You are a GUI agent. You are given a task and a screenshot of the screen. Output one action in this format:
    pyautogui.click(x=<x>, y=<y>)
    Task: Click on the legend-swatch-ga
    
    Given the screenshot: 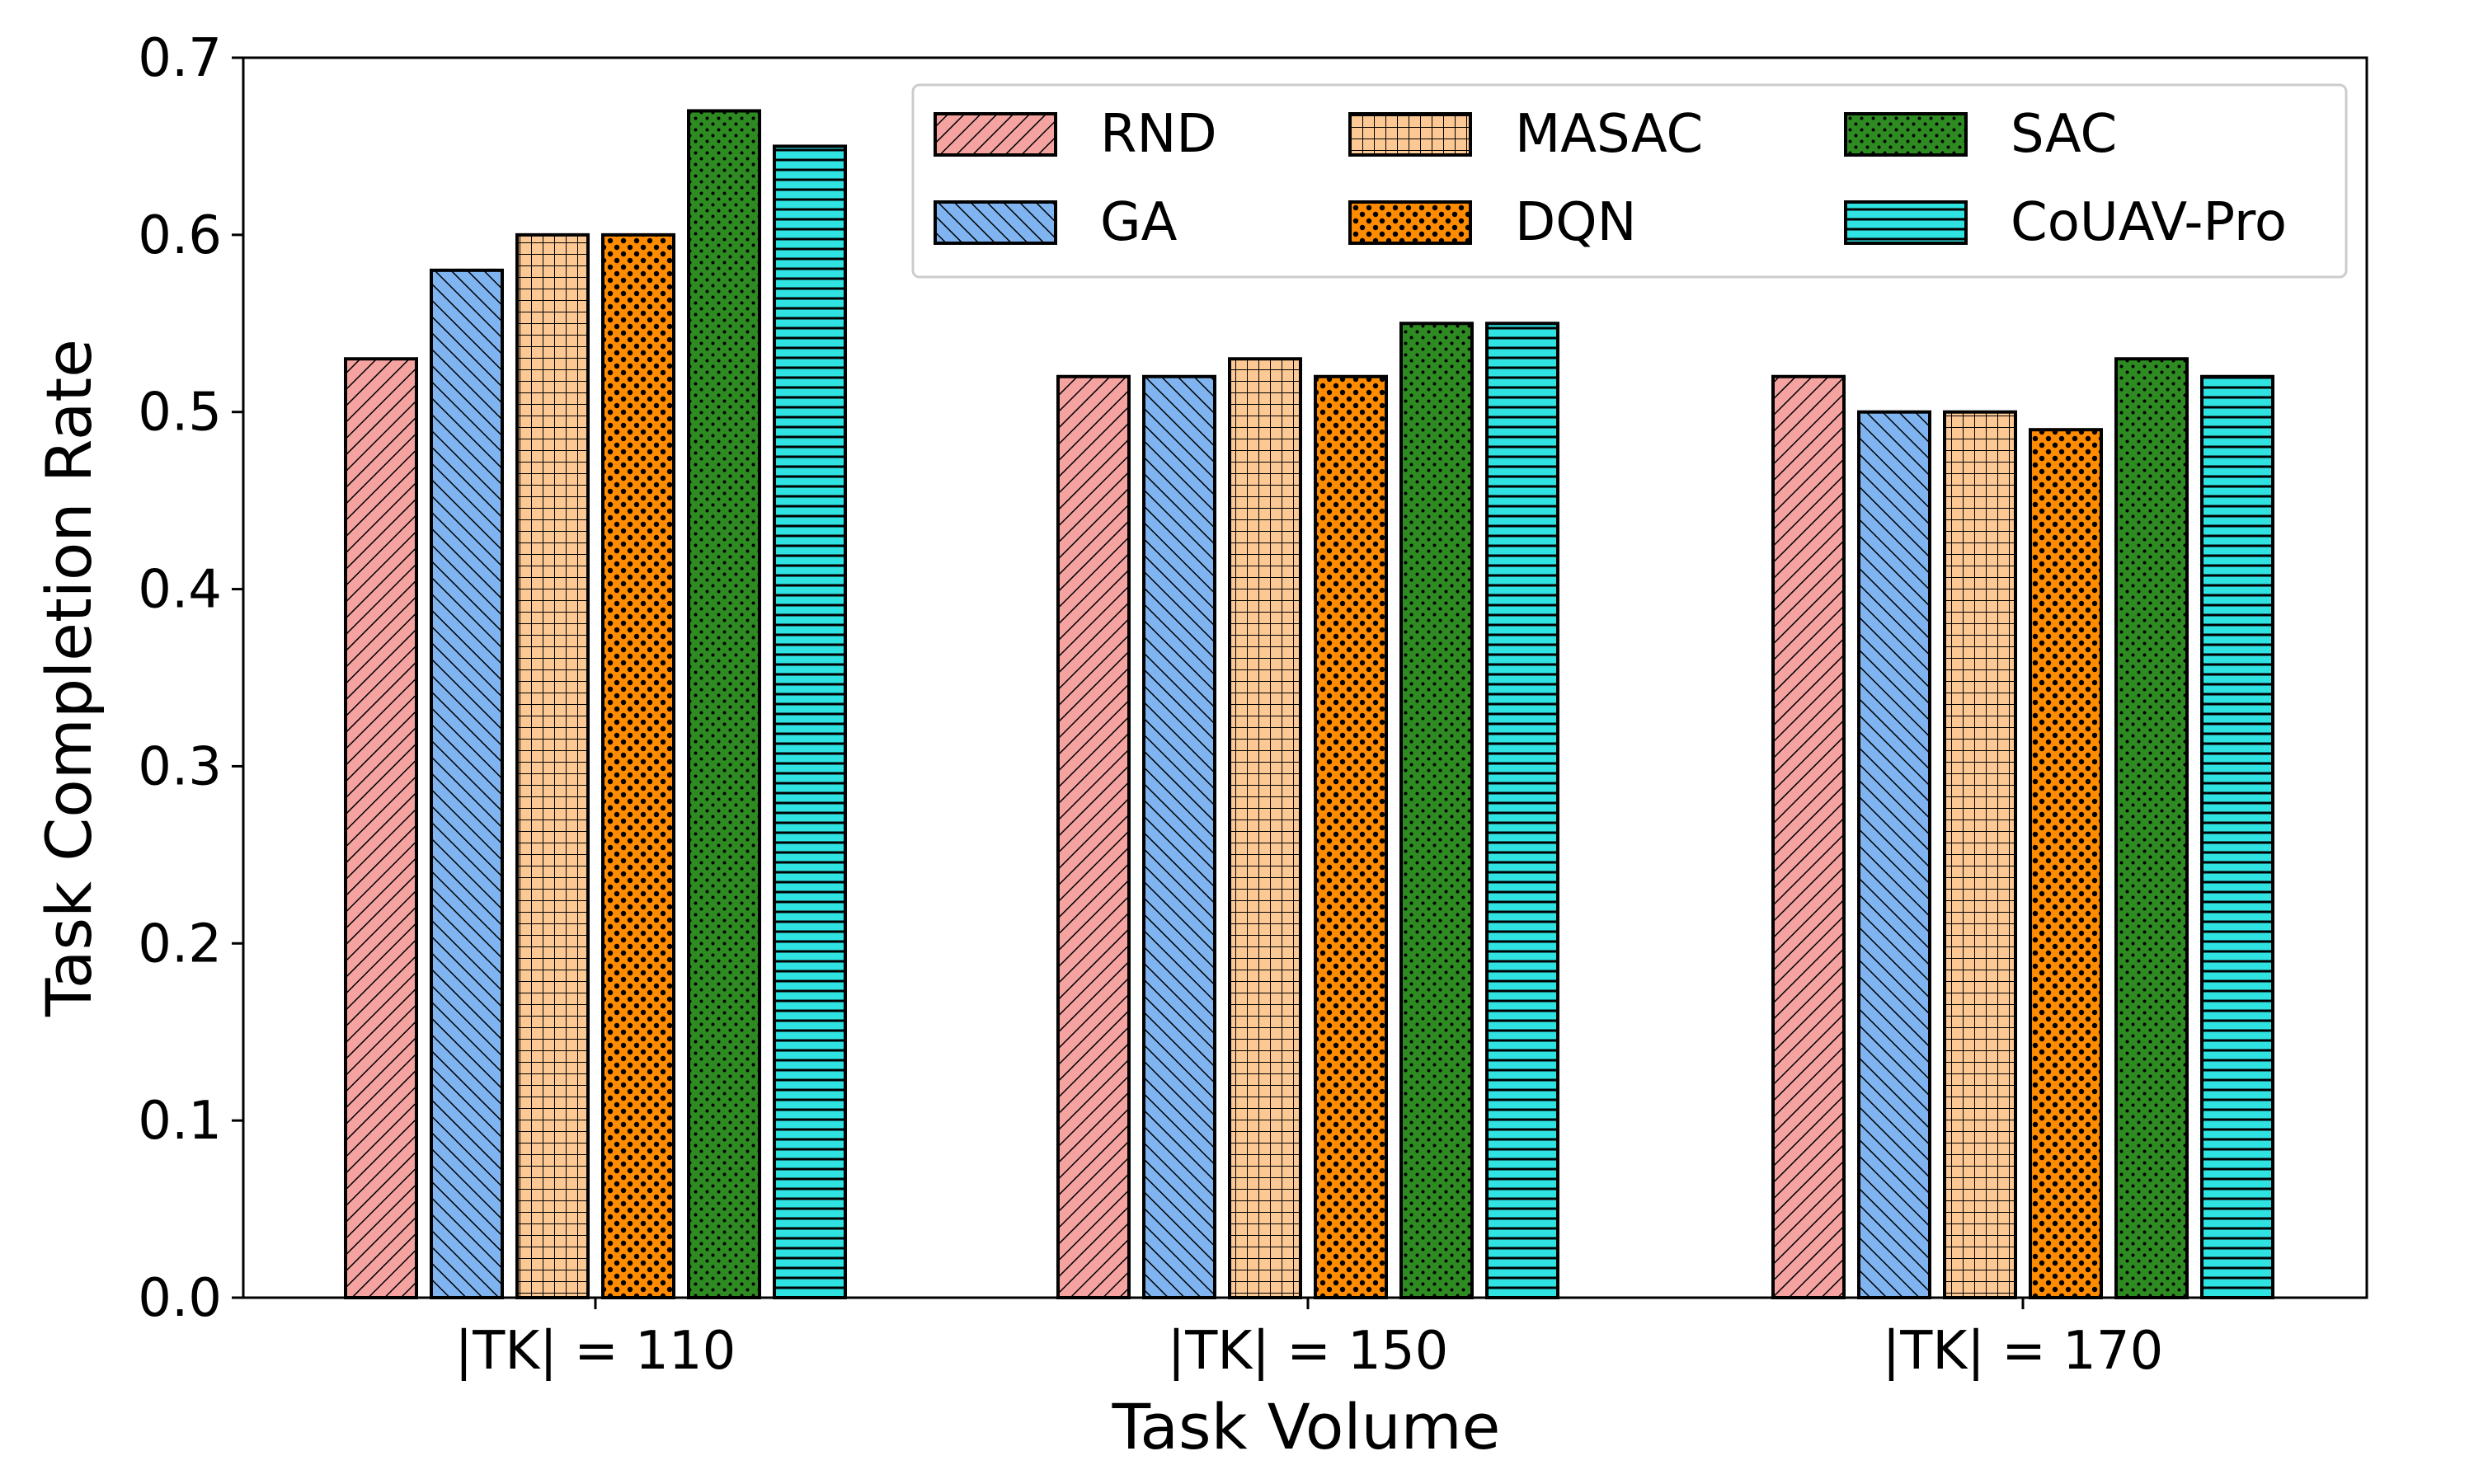 What is the action you would take?
    pyautogui.click(x=995, y=222)
    